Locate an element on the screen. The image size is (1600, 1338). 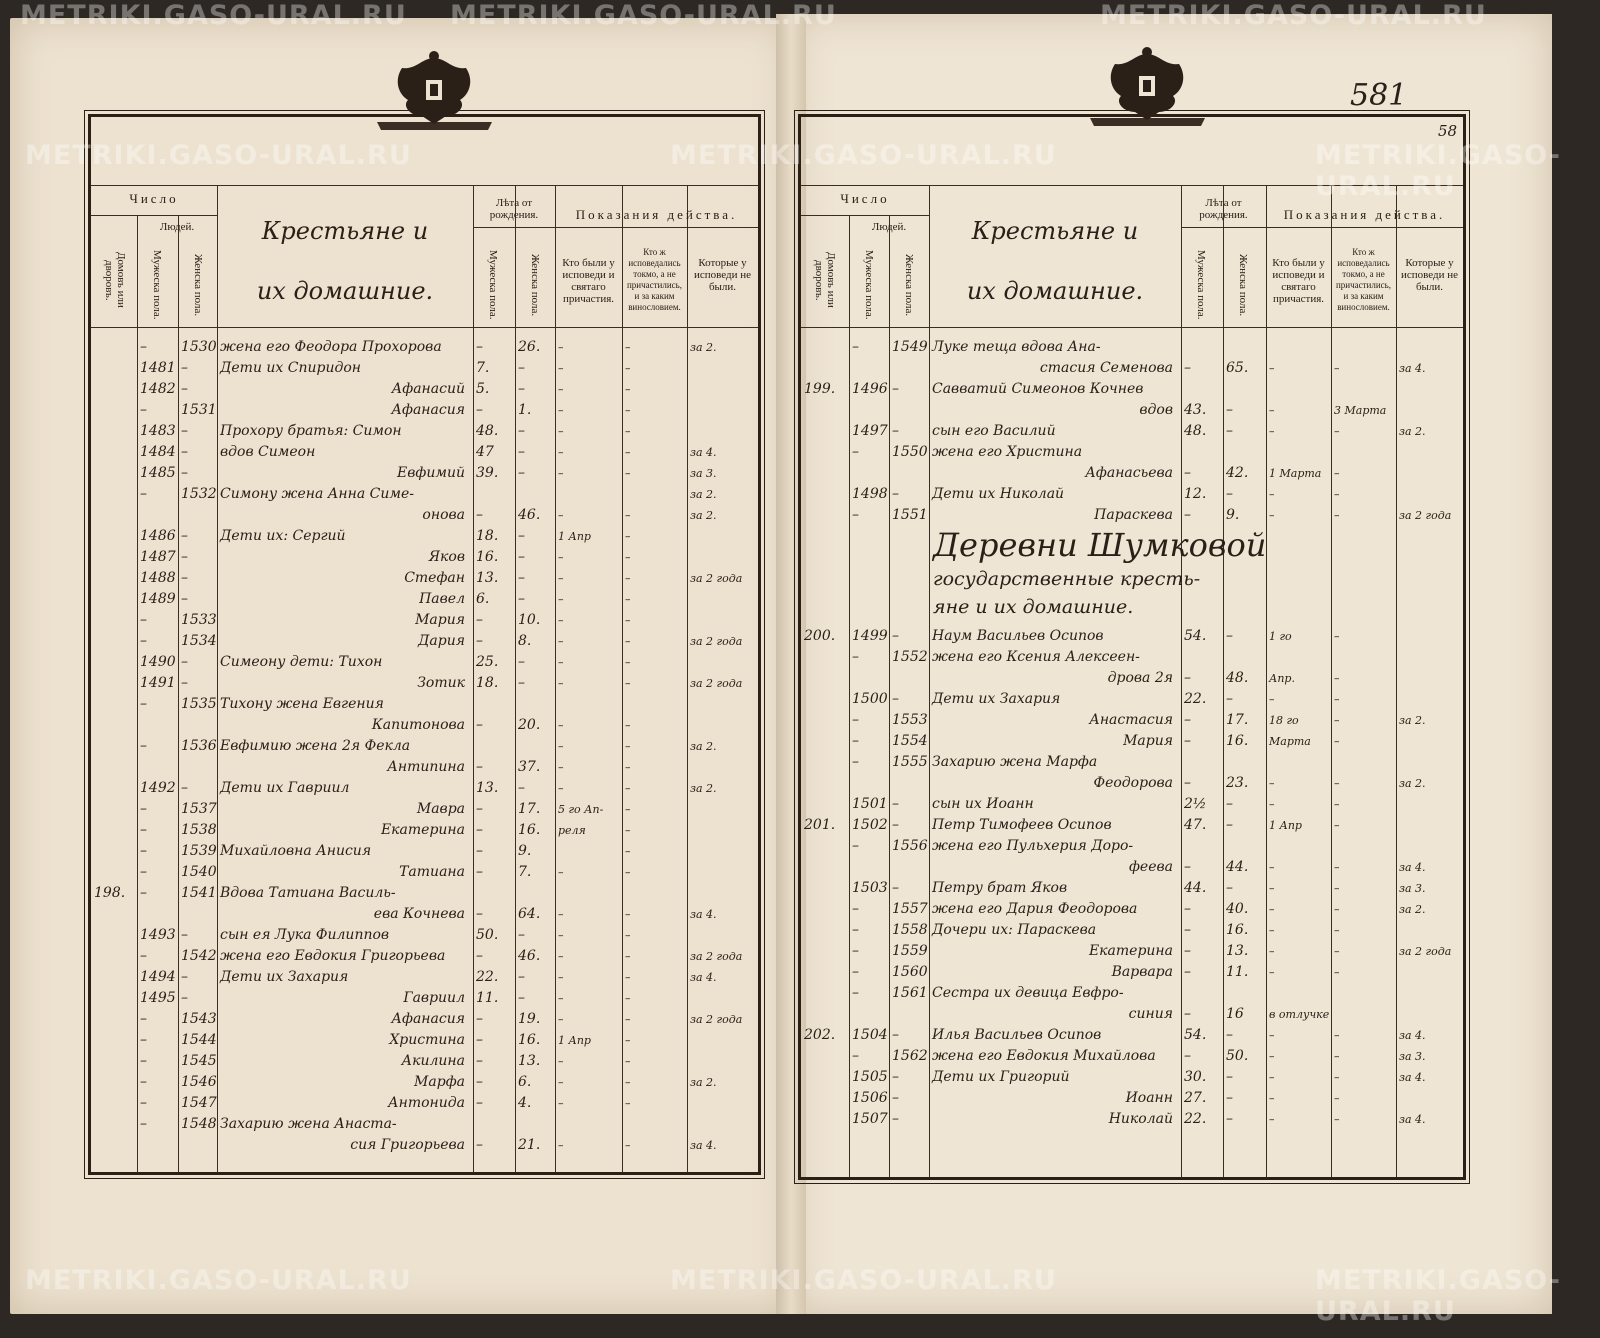
header-chislo: Число is located at coordinates (865, 198).